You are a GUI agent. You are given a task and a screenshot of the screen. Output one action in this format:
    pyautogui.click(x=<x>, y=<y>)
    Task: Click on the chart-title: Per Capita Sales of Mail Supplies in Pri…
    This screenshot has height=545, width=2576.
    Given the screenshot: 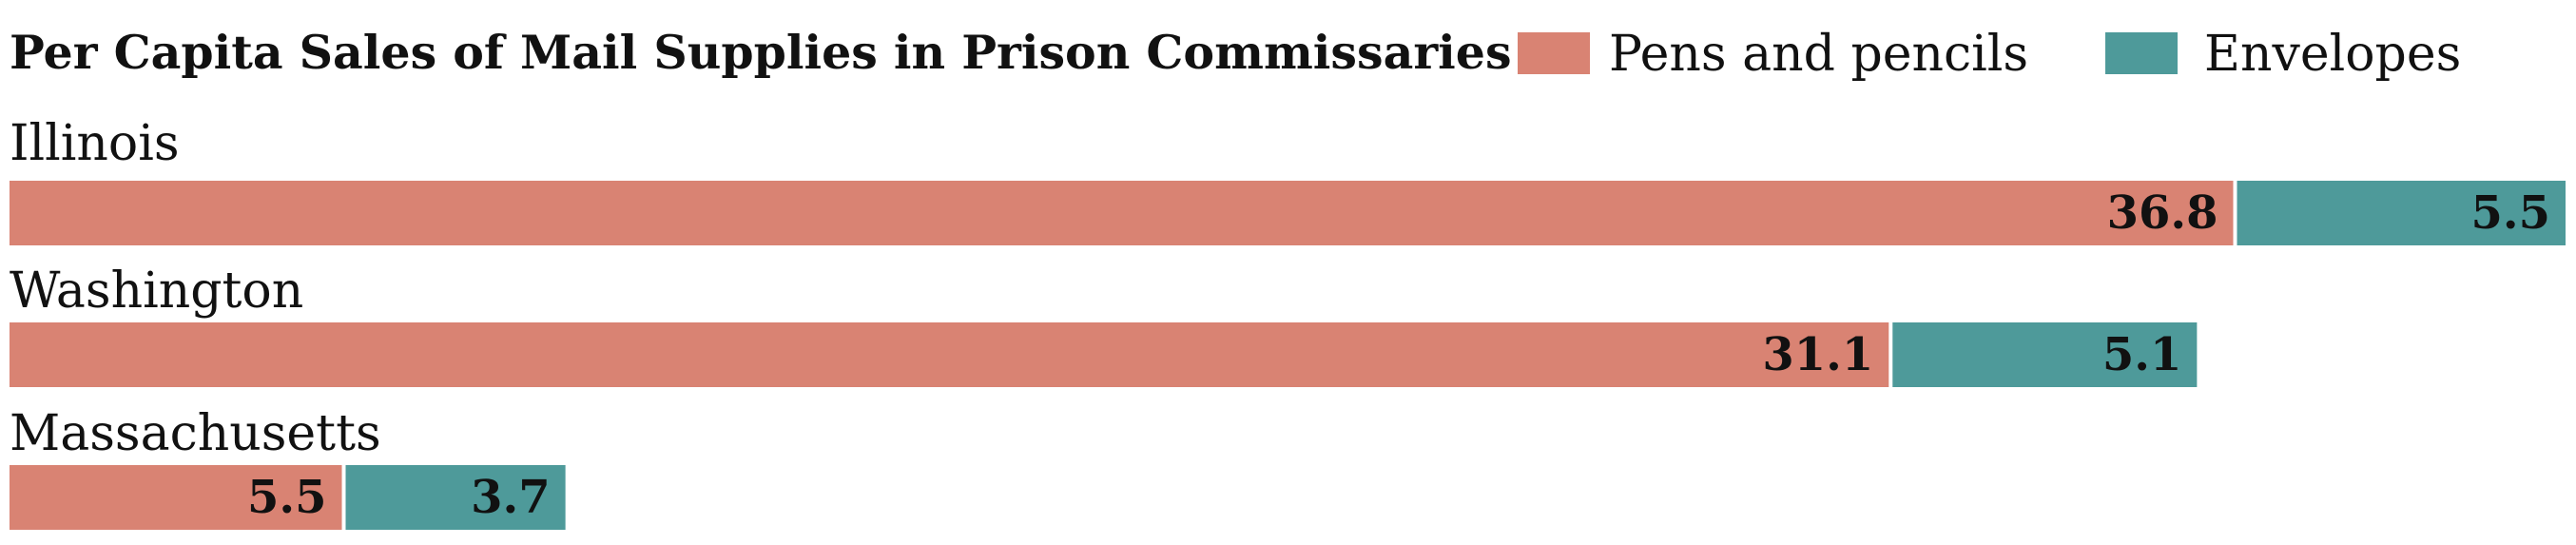 What is the action you would take?
    pyautogui.click(x=761, y=52)
    